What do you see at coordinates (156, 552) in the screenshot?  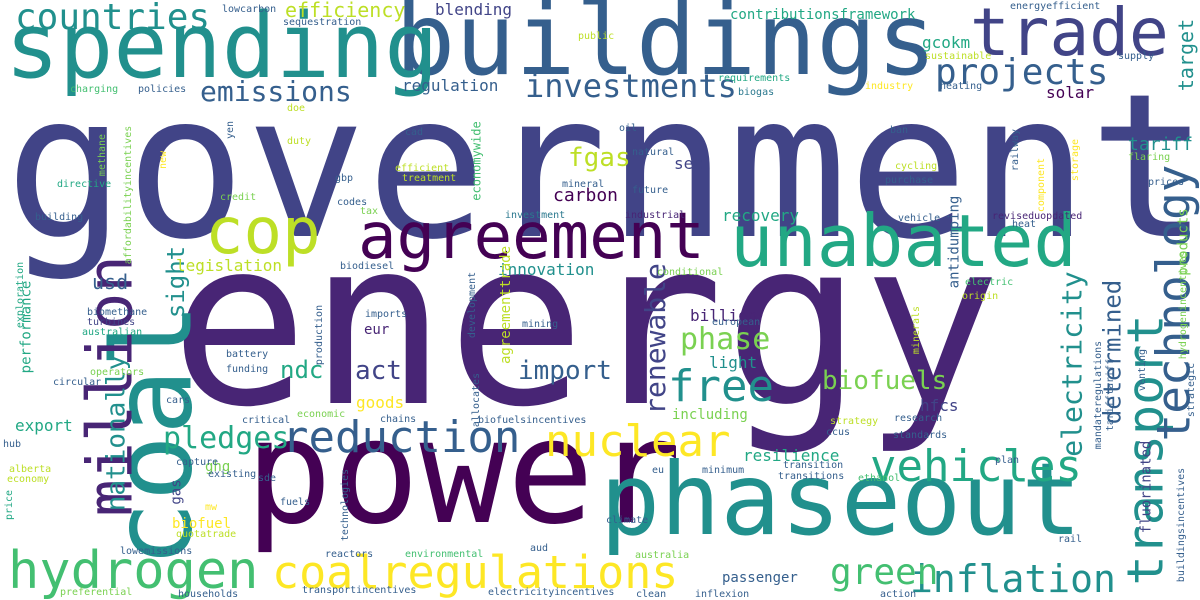 I see `word-lowemissions: lowemissions` at bounding box center [156, 552].